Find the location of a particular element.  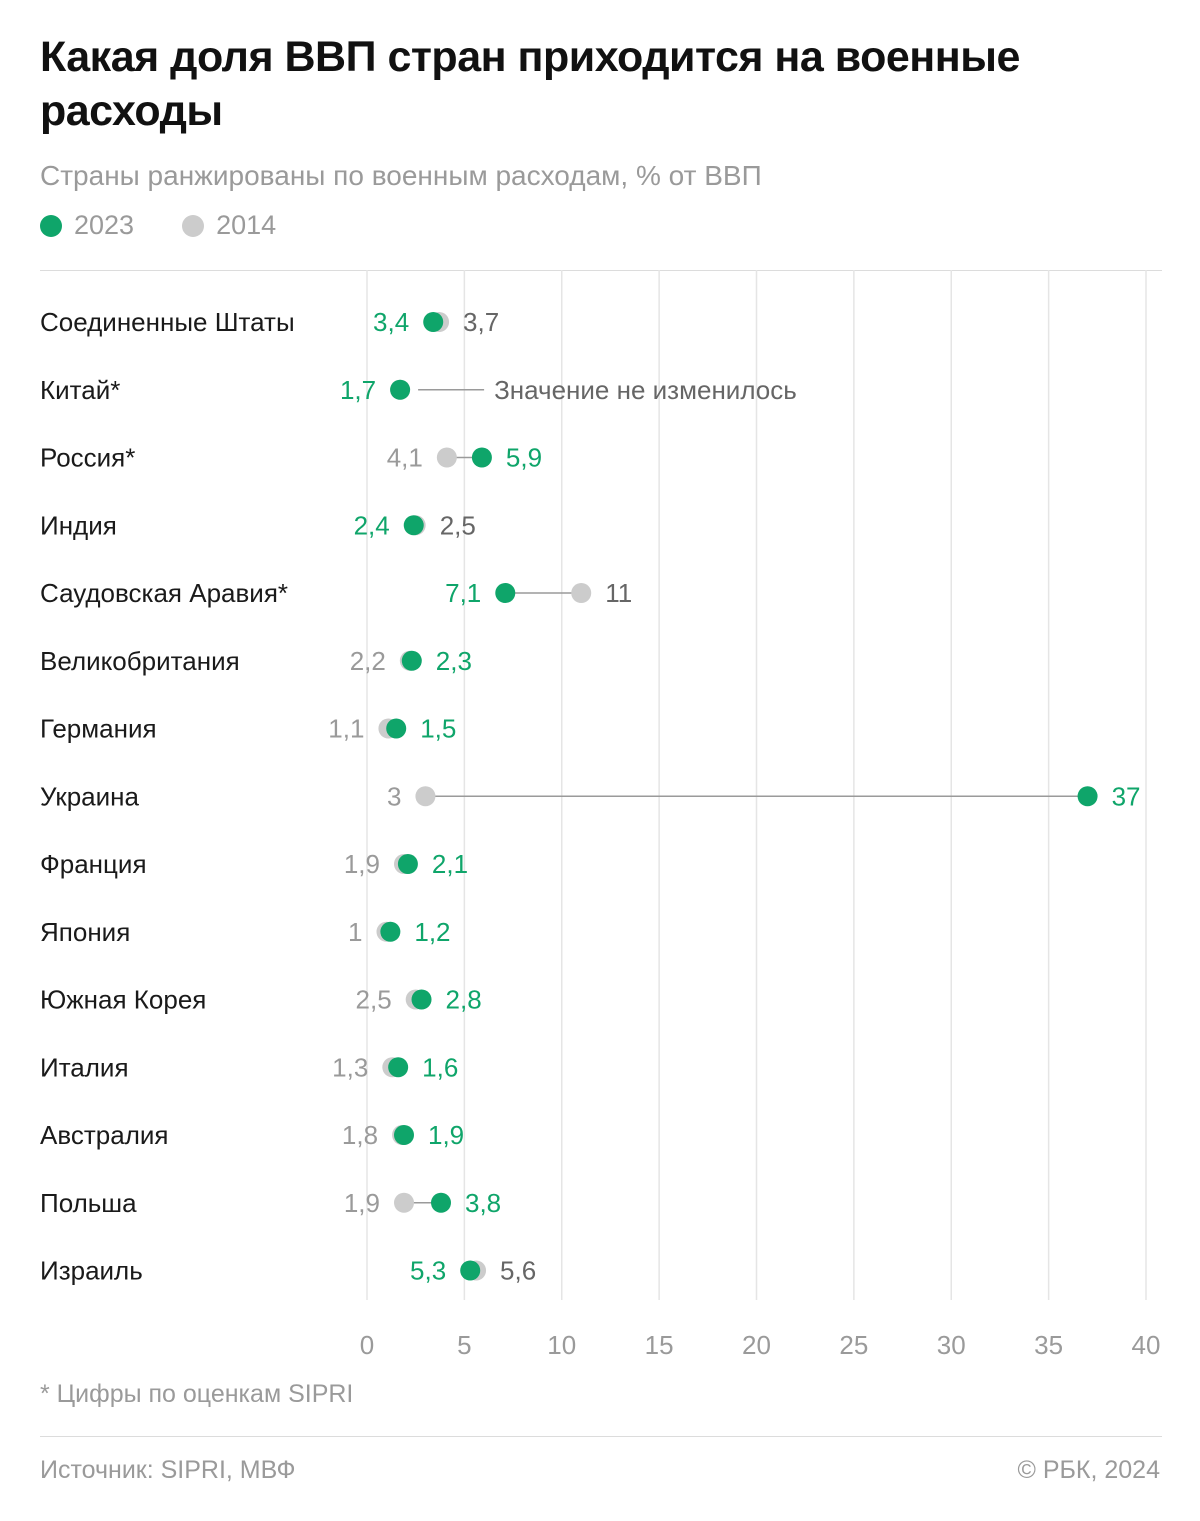

country-label: Южная Корея is located at coordinates (123, 1000).